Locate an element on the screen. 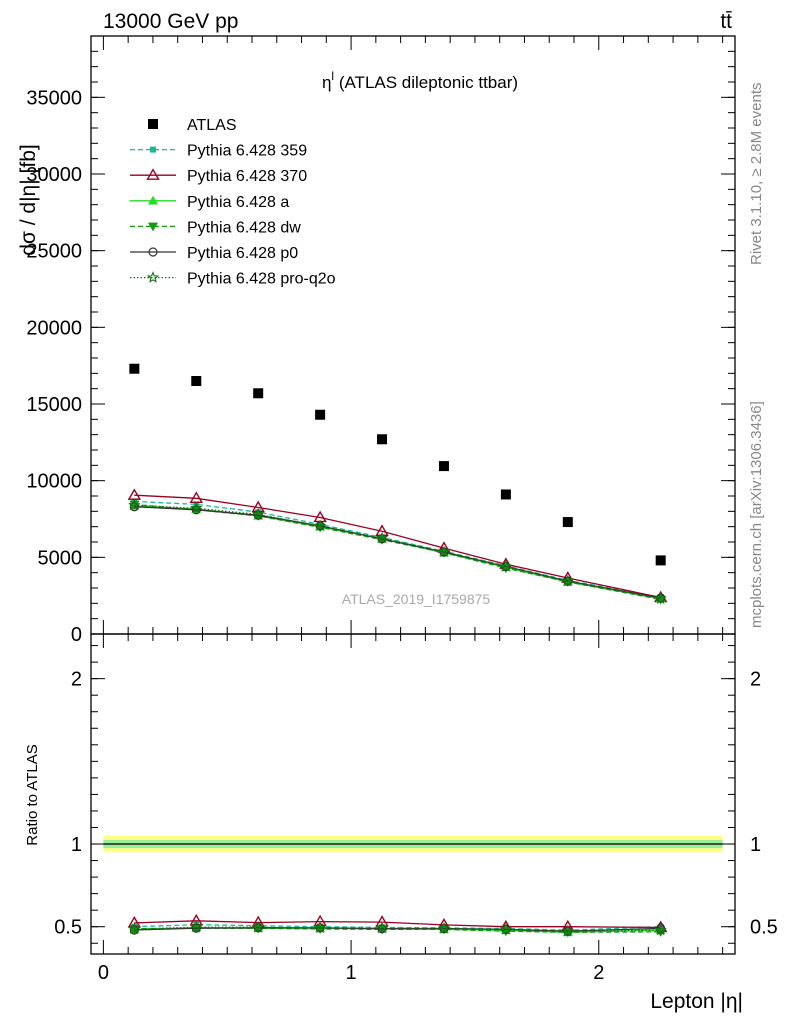 The height and width of the screenshot is (1024, 786). main-title: ηl (ATLAS dileptonic ttbar) is located at coordinates (420, 80).